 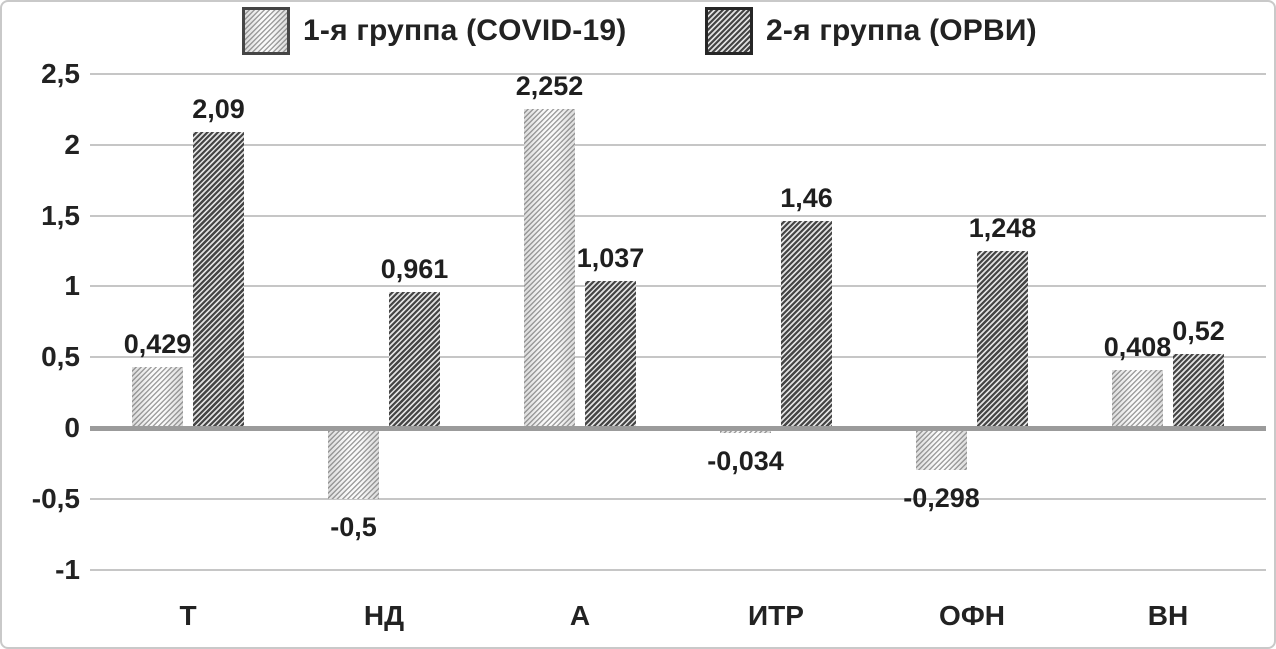 I want to click on value-label-series1-НД: -0,5, so click(x=353, y=526).